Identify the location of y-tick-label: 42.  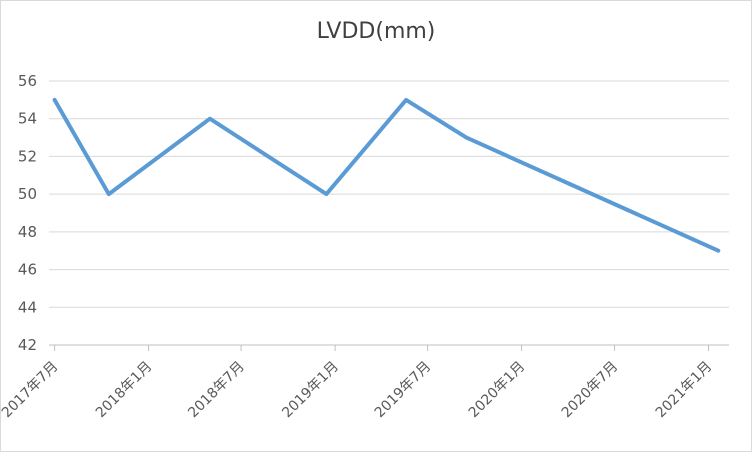
(27, 345).